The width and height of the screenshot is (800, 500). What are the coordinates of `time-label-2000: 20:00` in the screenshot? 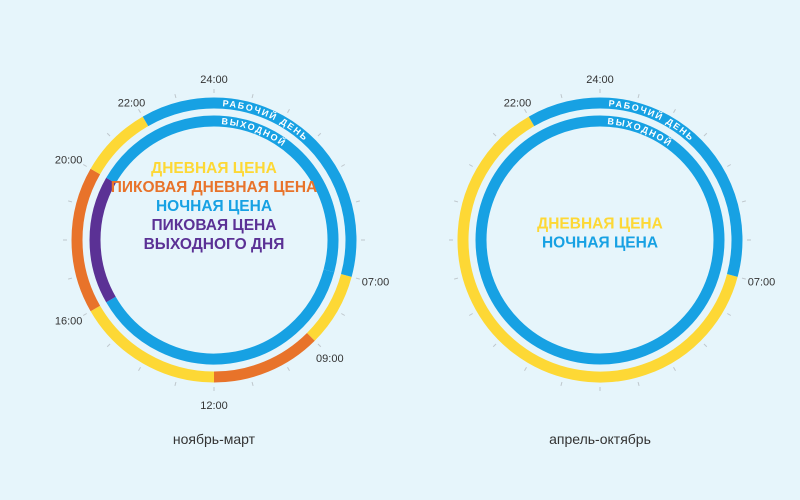 It's located at (69, 161).